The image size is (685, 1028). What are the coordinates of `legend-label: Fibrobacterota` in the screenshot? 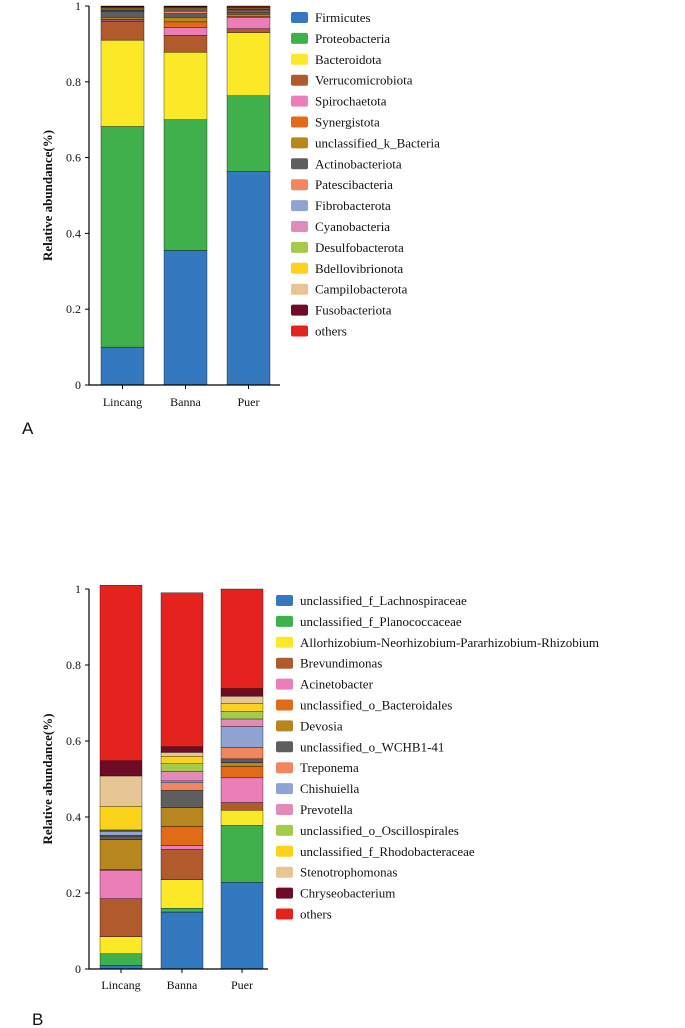 It's located at (353, 205).